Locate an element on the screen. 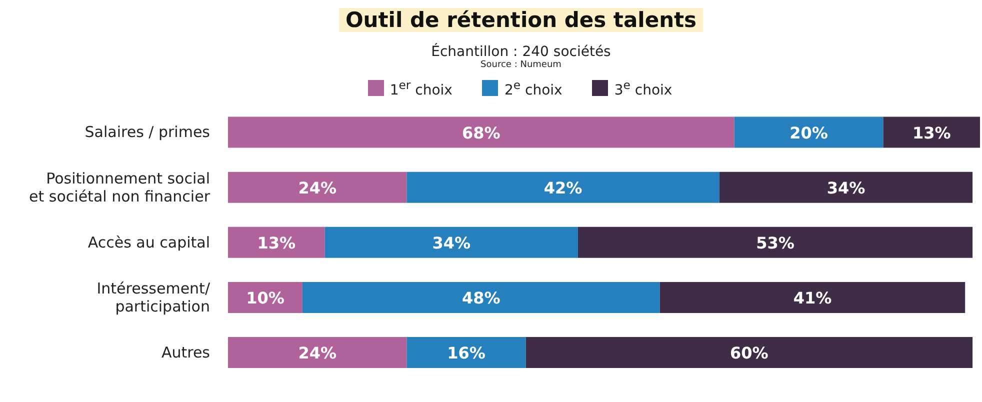 The width and height of the screenshot is (982, 402). data-label: 10% is located at coordinates (265, 298).